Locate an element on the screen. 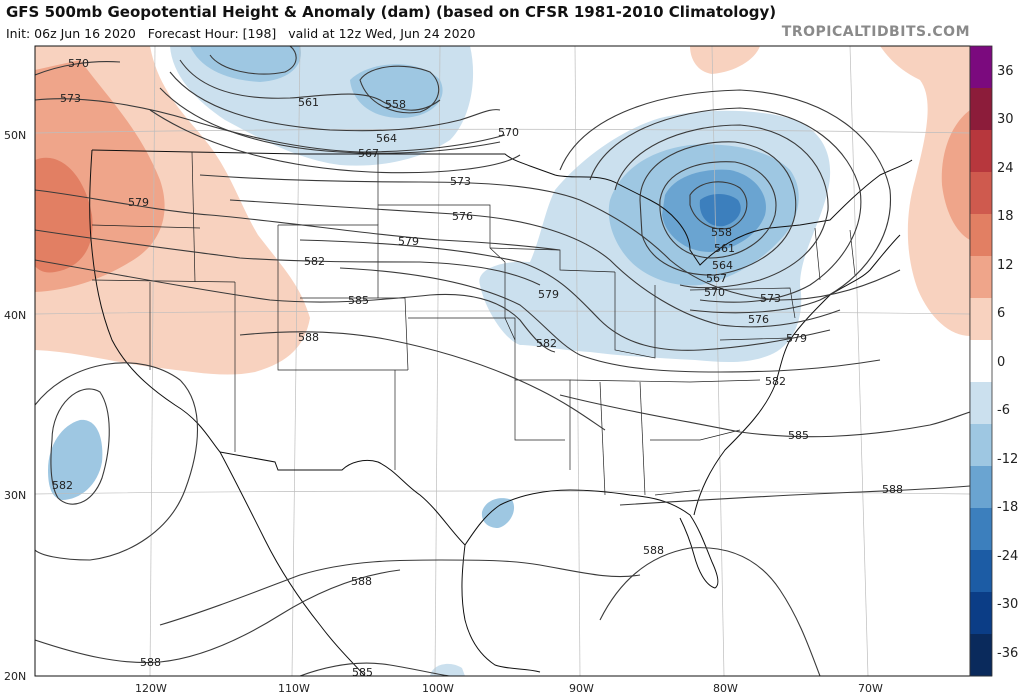  colorbar-frame is located at coordinates (981, 361).